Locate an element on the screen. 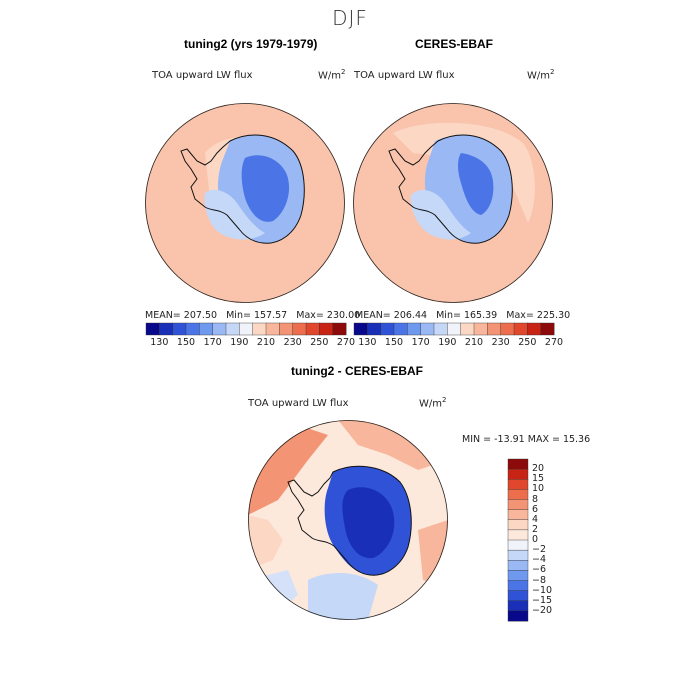 The image size is (700, 700). left-mean-label: MEAN= is located at coordinates (163, 315).